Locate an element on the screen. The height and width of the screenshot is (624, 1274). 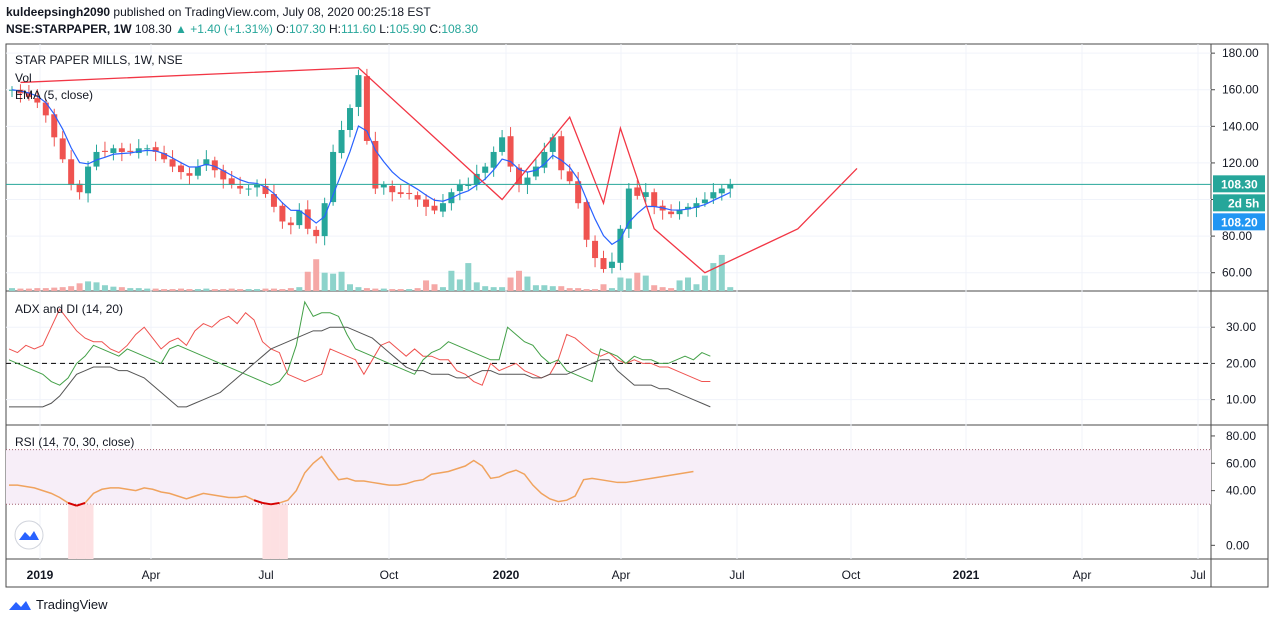
price-badge-label: 108.30 is located at coordinates (1239, 184).